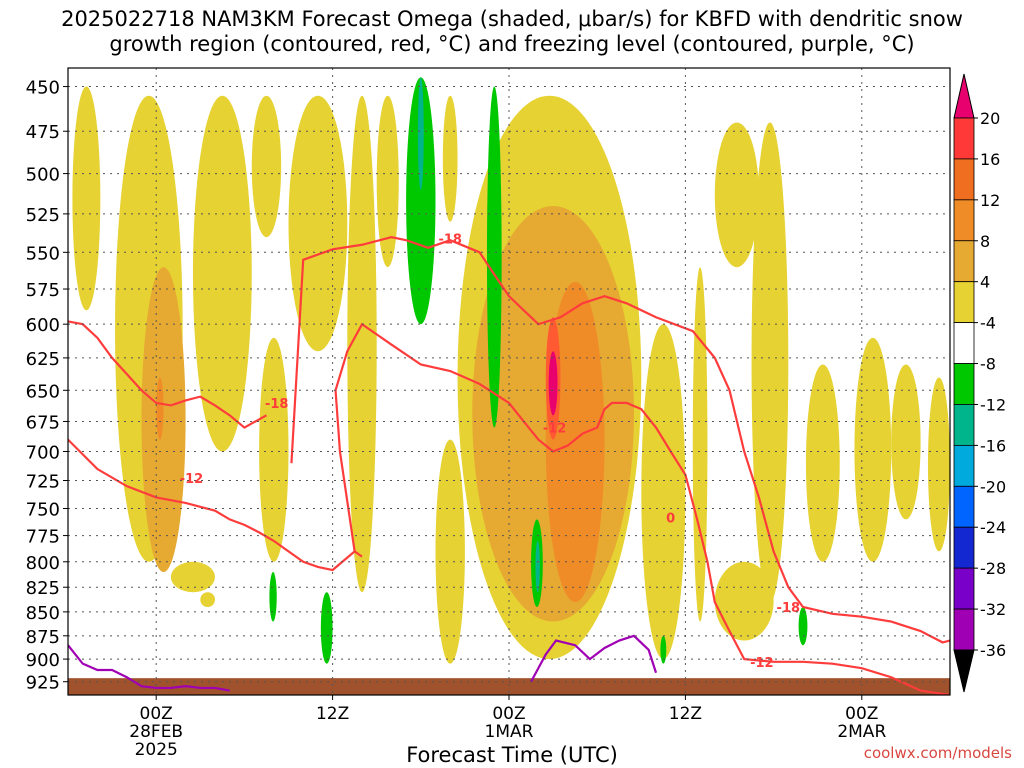  I want to click on colorbar-tick-label: -12, so click(993, 404).